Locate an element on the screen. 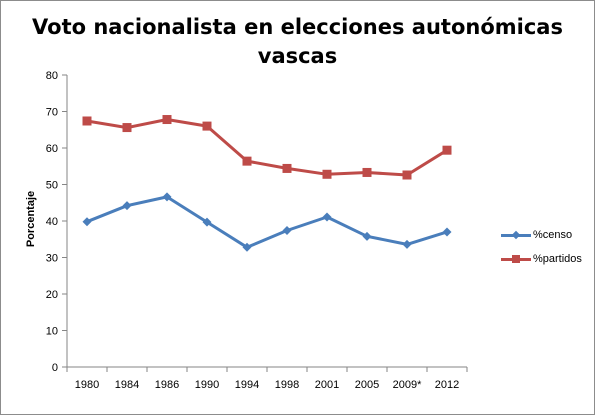  x-tick-label: 1994 is located at coordinates (247, 385).